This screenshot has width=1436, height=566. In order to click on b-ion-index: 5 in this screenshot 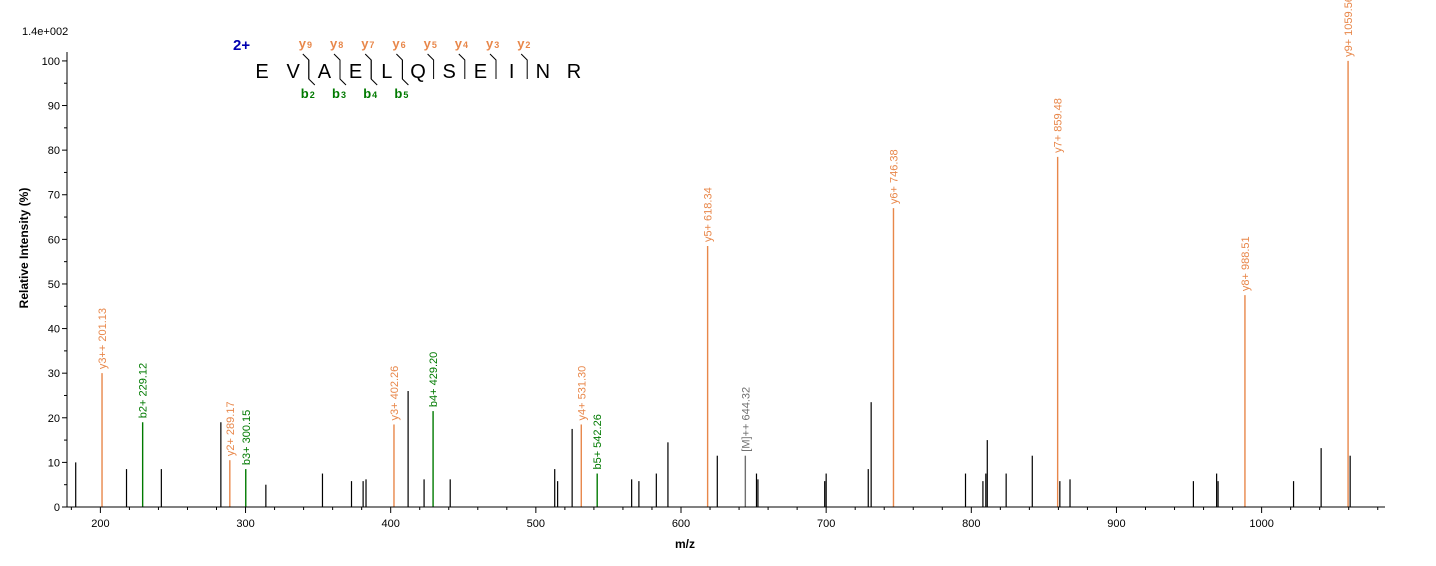, I will do `click(405, 95)`.